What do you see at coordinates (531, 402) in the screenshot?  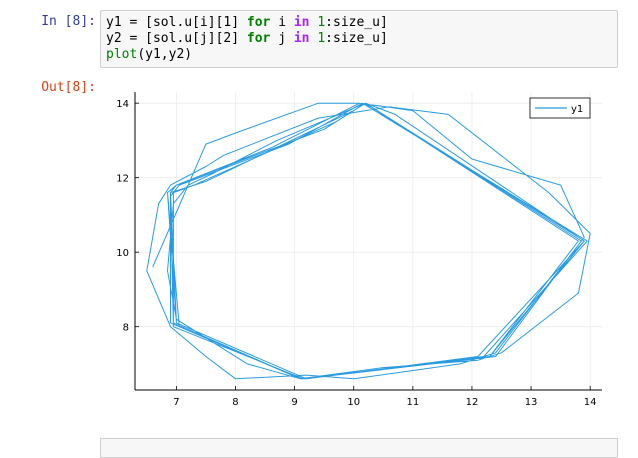 I see `x-tick-label: 13` at bounding box center [531, 402].